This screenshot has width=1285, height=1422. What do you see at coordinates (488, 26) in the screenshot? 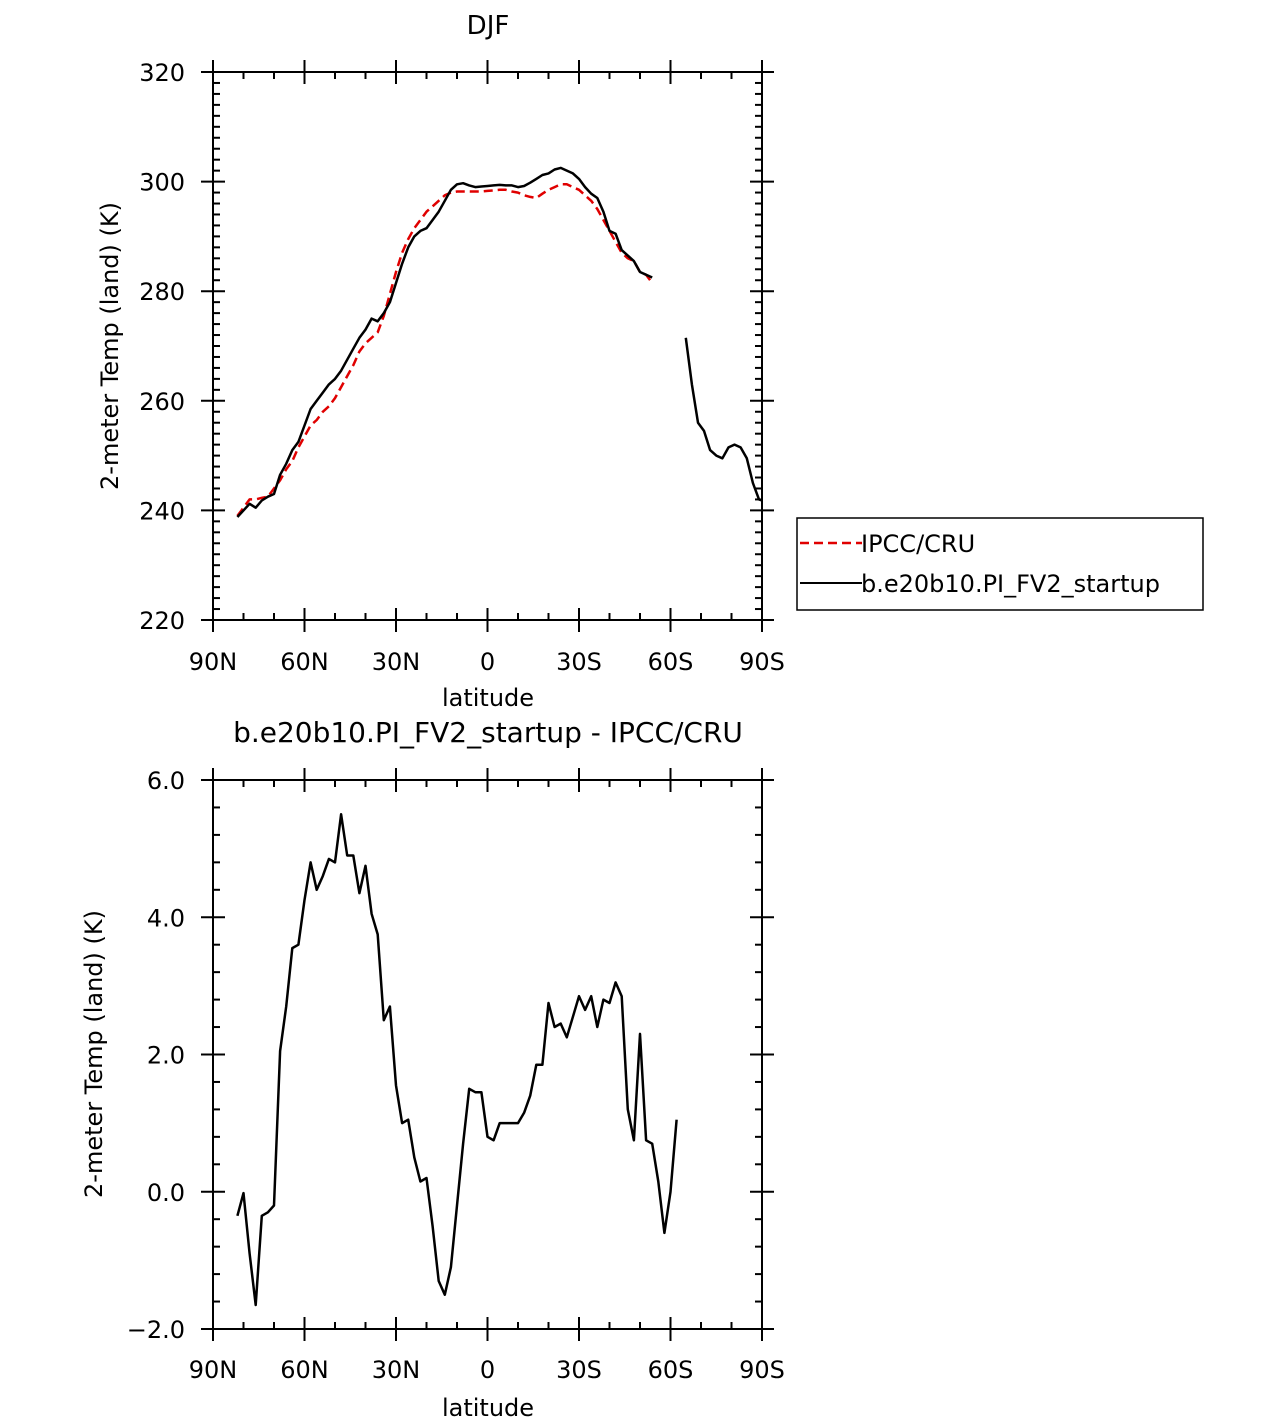
I see `chart-title: DJF` at bounding box center [488, 26].